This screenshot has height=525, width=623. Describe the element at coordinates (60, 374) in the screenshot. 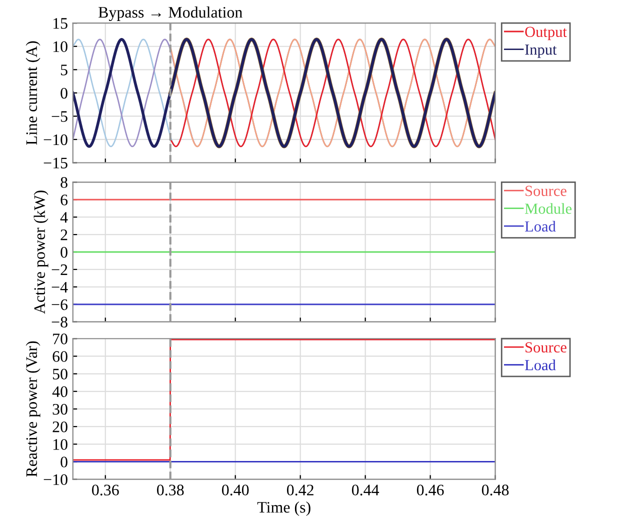

I see `y-tick-label: 50` at that location.